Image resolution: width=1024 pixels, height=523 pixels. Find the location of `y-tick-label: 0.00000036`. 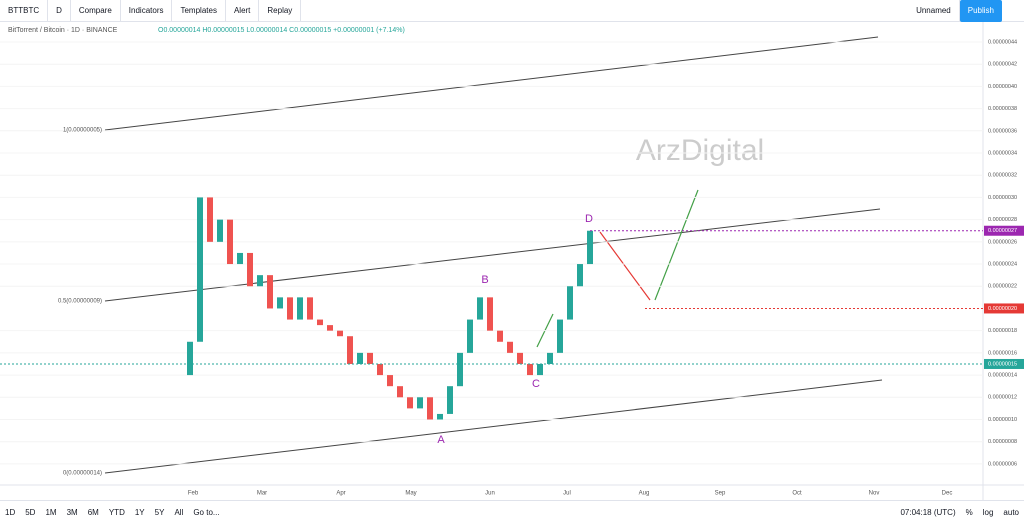

y-tick-label: 0.00000036 is located at coordinates (1002, 131).